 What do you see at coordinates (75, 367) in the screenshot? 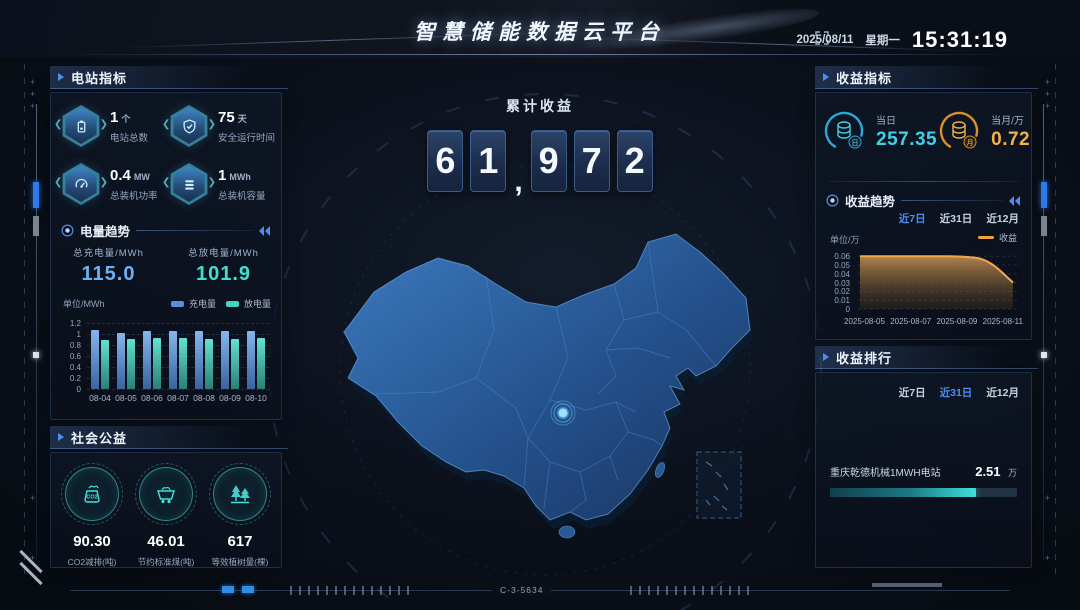
I see `bar-ytick: 0.4` at bounding box center [75, 367].